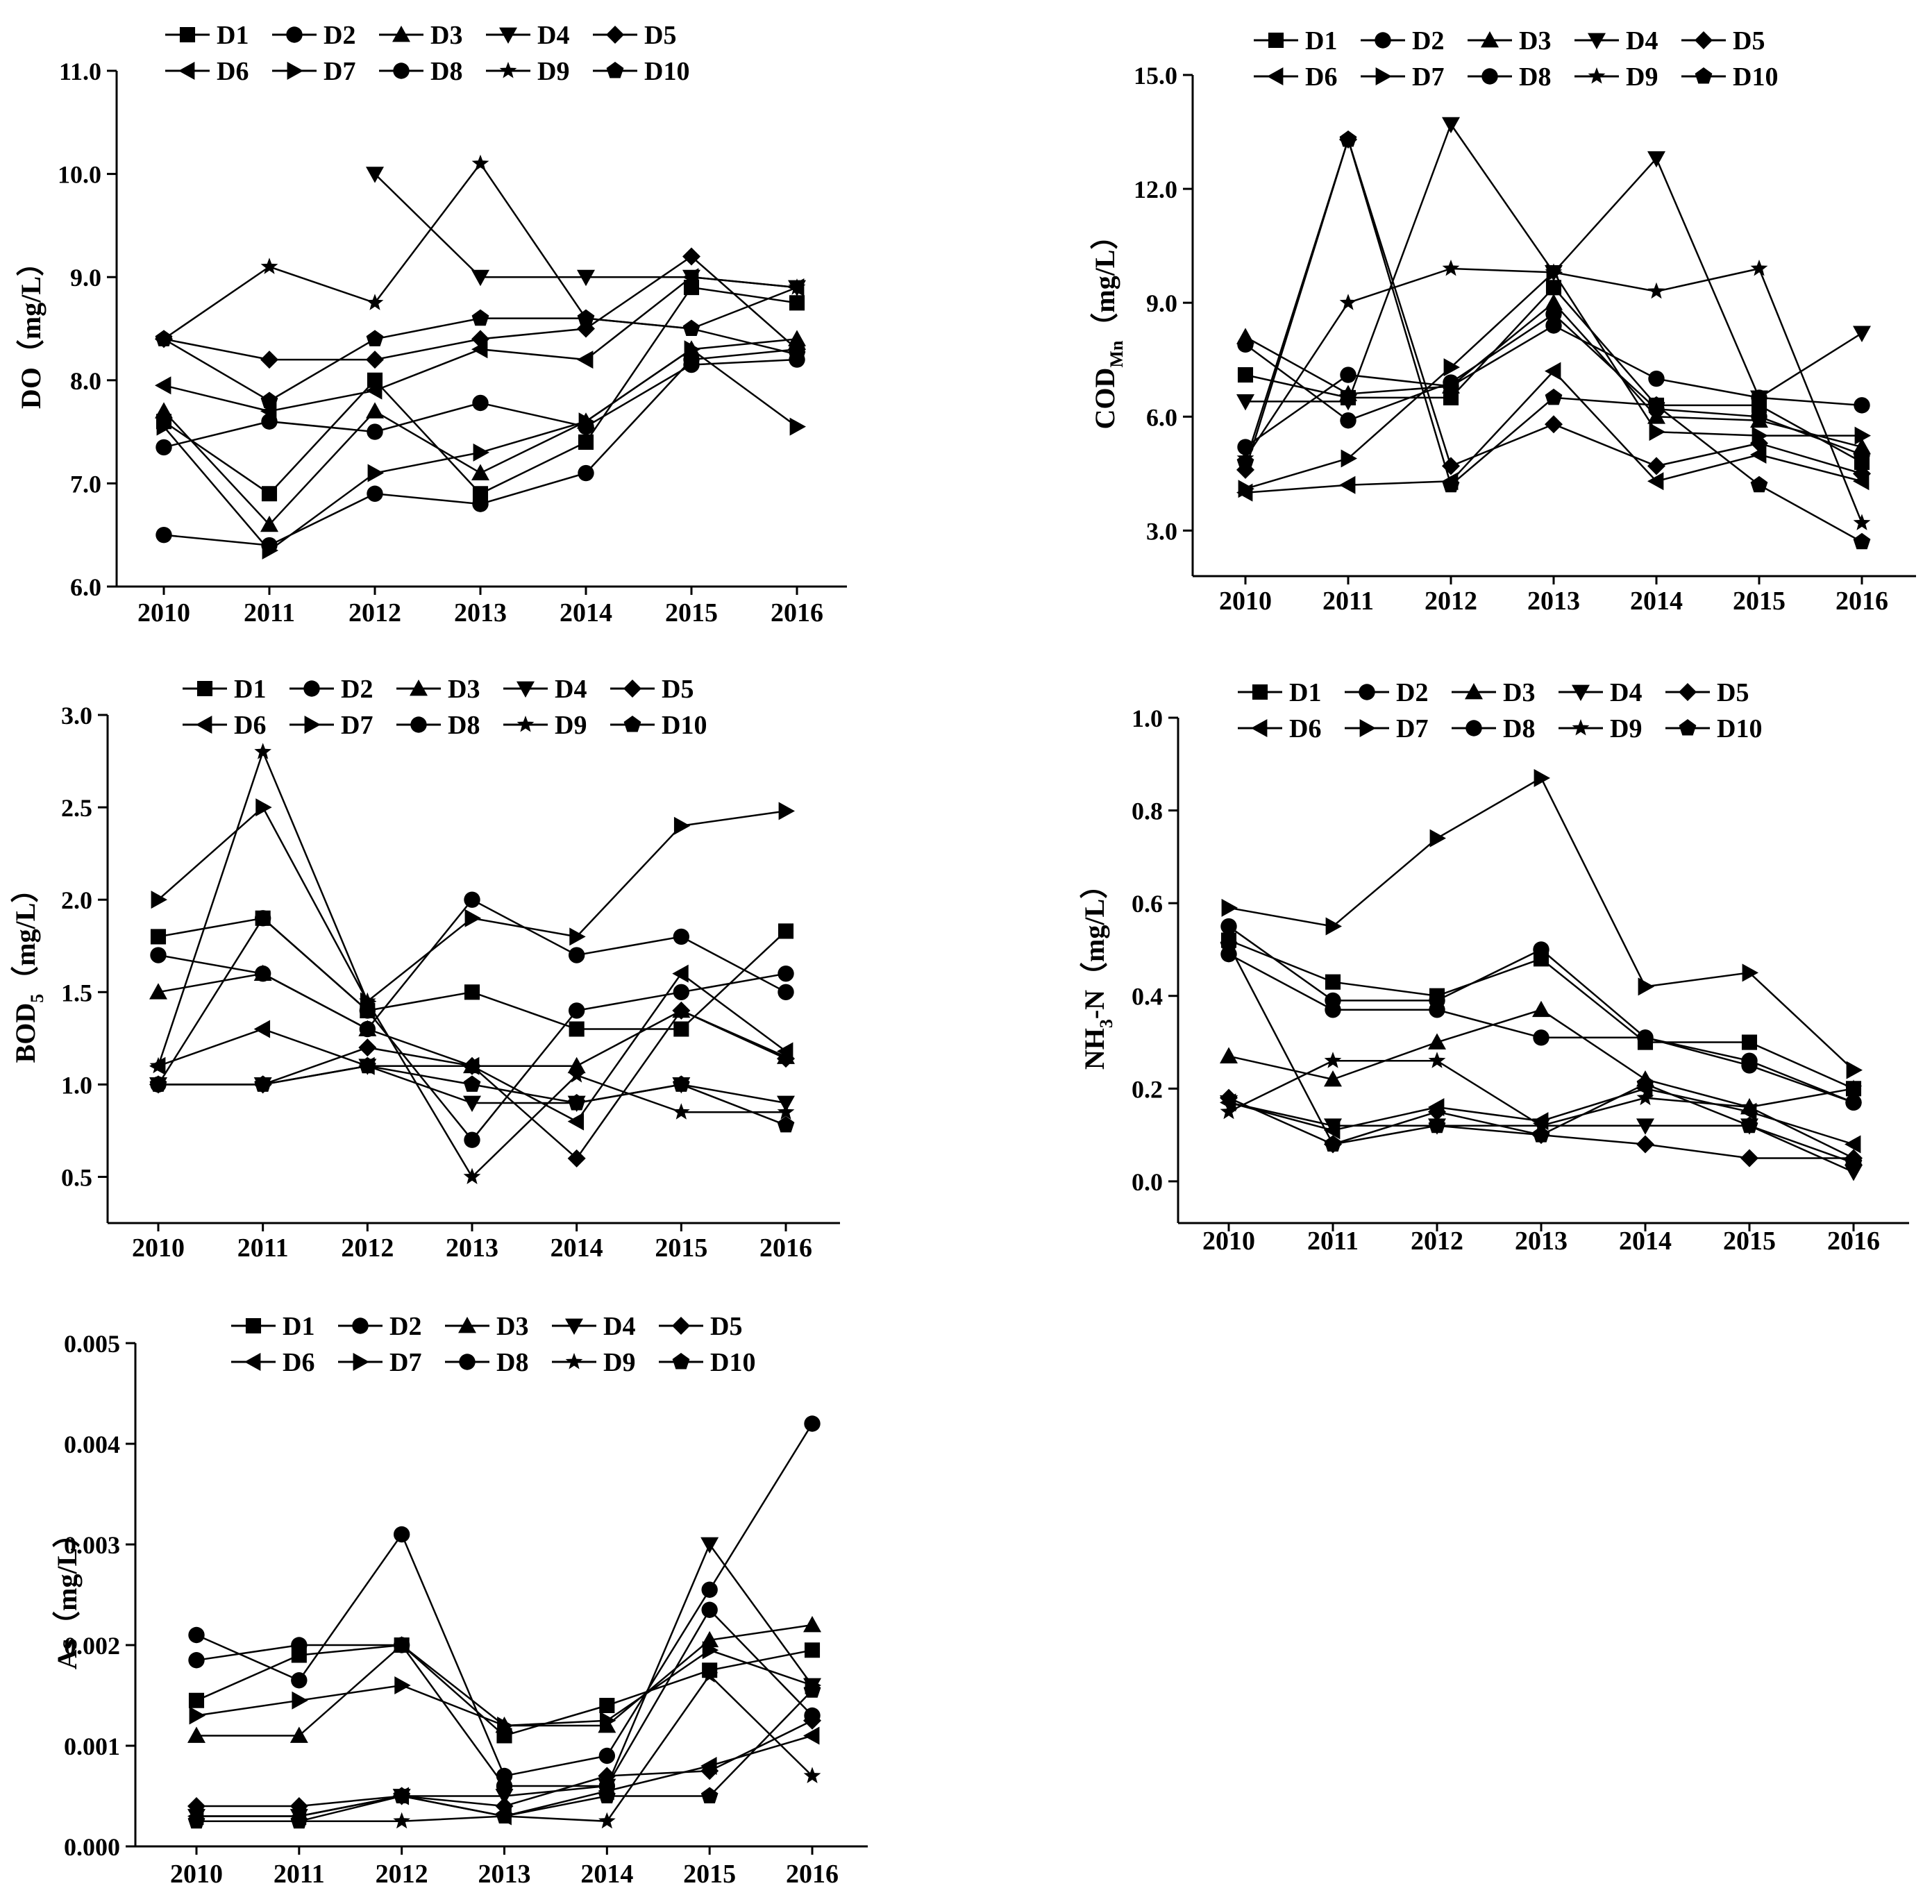 This screenshot has height=1904, width=1932. Describe the element at coordinates (1348, 138) in the screenshot. I see `data-point-d10-2011` at that location.